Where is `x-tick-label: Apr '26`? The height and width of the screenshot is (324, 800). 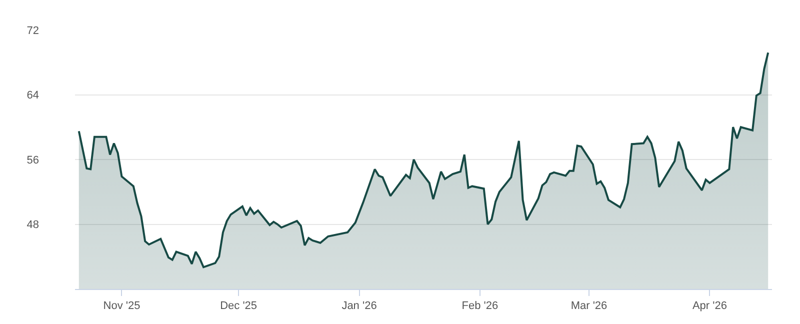
x-tick-label: Apr '26 is located at coordinates (709, 306).